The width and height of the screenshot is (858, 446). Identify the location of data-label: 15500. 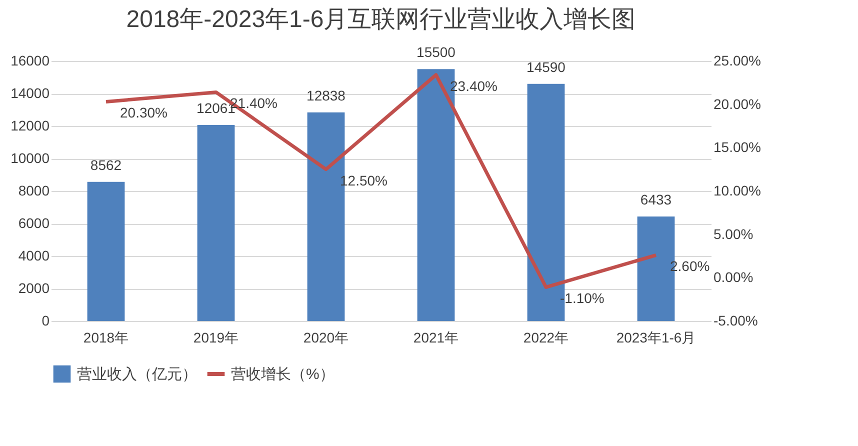
(436, 52).